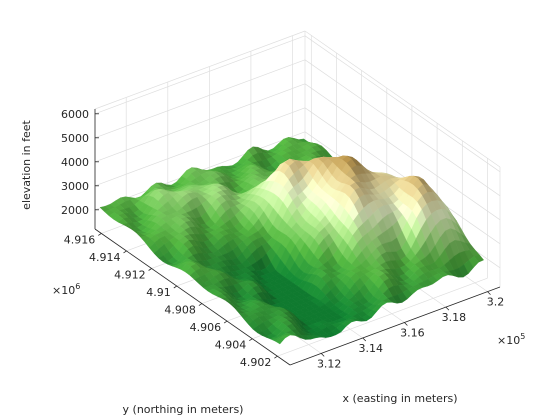 This screenshot has width=560, height=420. I want to click on x-tick-label: 3.16, so click(412, 333).